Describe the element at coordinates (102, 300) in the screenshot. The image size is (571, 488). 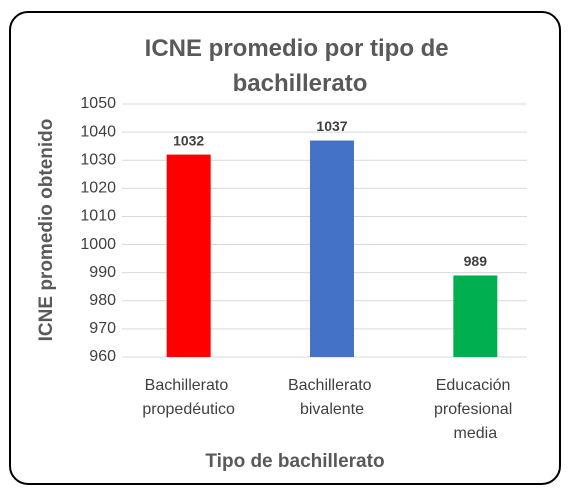
I see `y-tick-label: 980` at that location.